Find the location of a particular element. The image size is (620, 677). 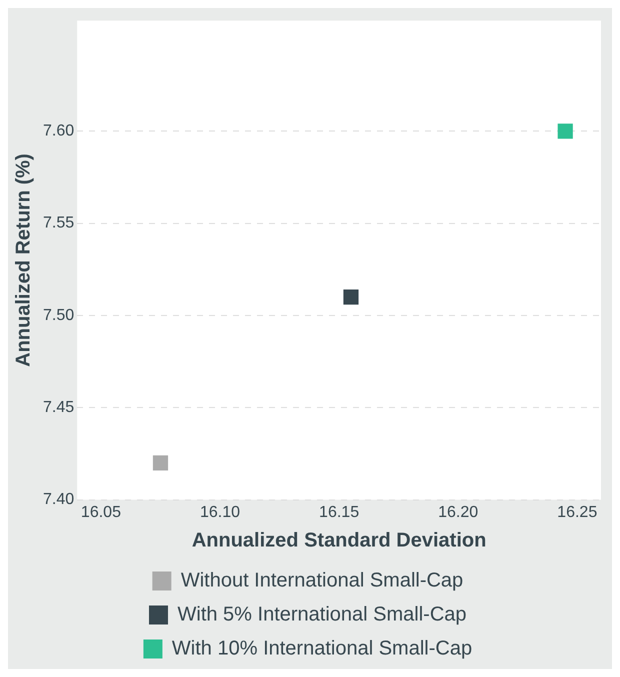

y-tick-label: 7.60 is located at coordinates (58, 131).